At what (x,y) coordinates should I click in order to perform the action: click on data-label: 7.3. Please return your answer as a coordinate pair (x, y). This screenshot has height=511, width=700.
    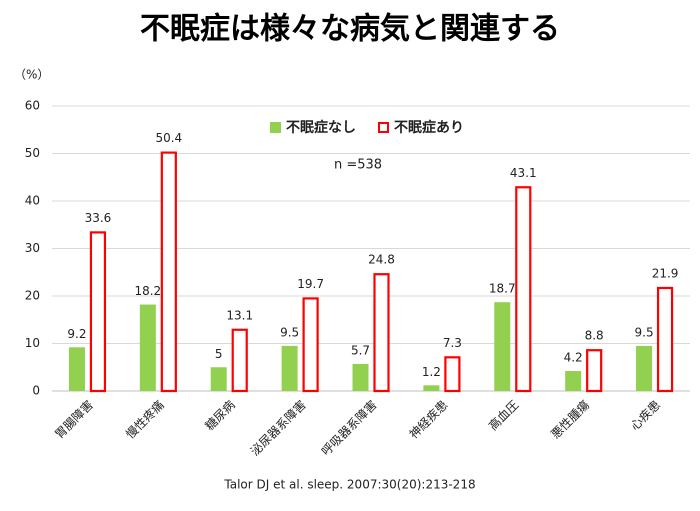
    Looking at the image, I should click on (452, 343).